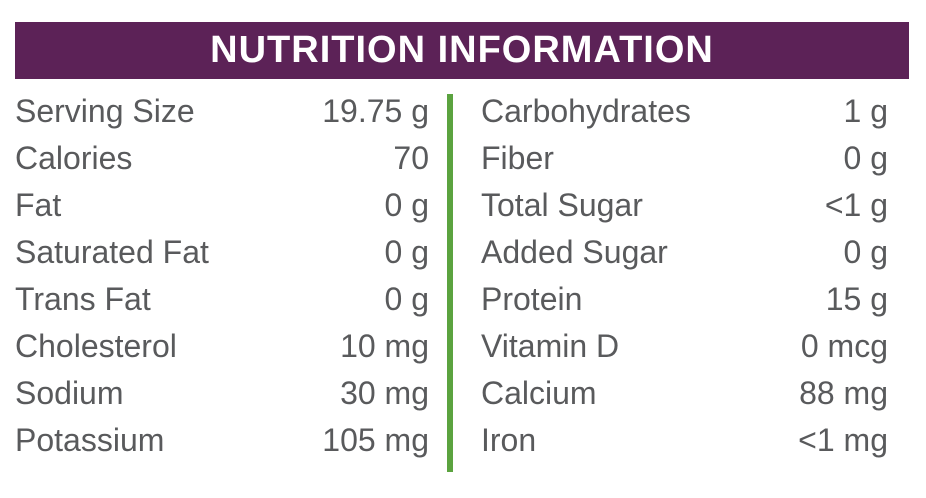 The height and width of the screenshot is (498, 926). What do you see at coordinates (384, 346) in the screenshot?
I see `nutrient-value: 10 mg` at bounding box center [384, 346].